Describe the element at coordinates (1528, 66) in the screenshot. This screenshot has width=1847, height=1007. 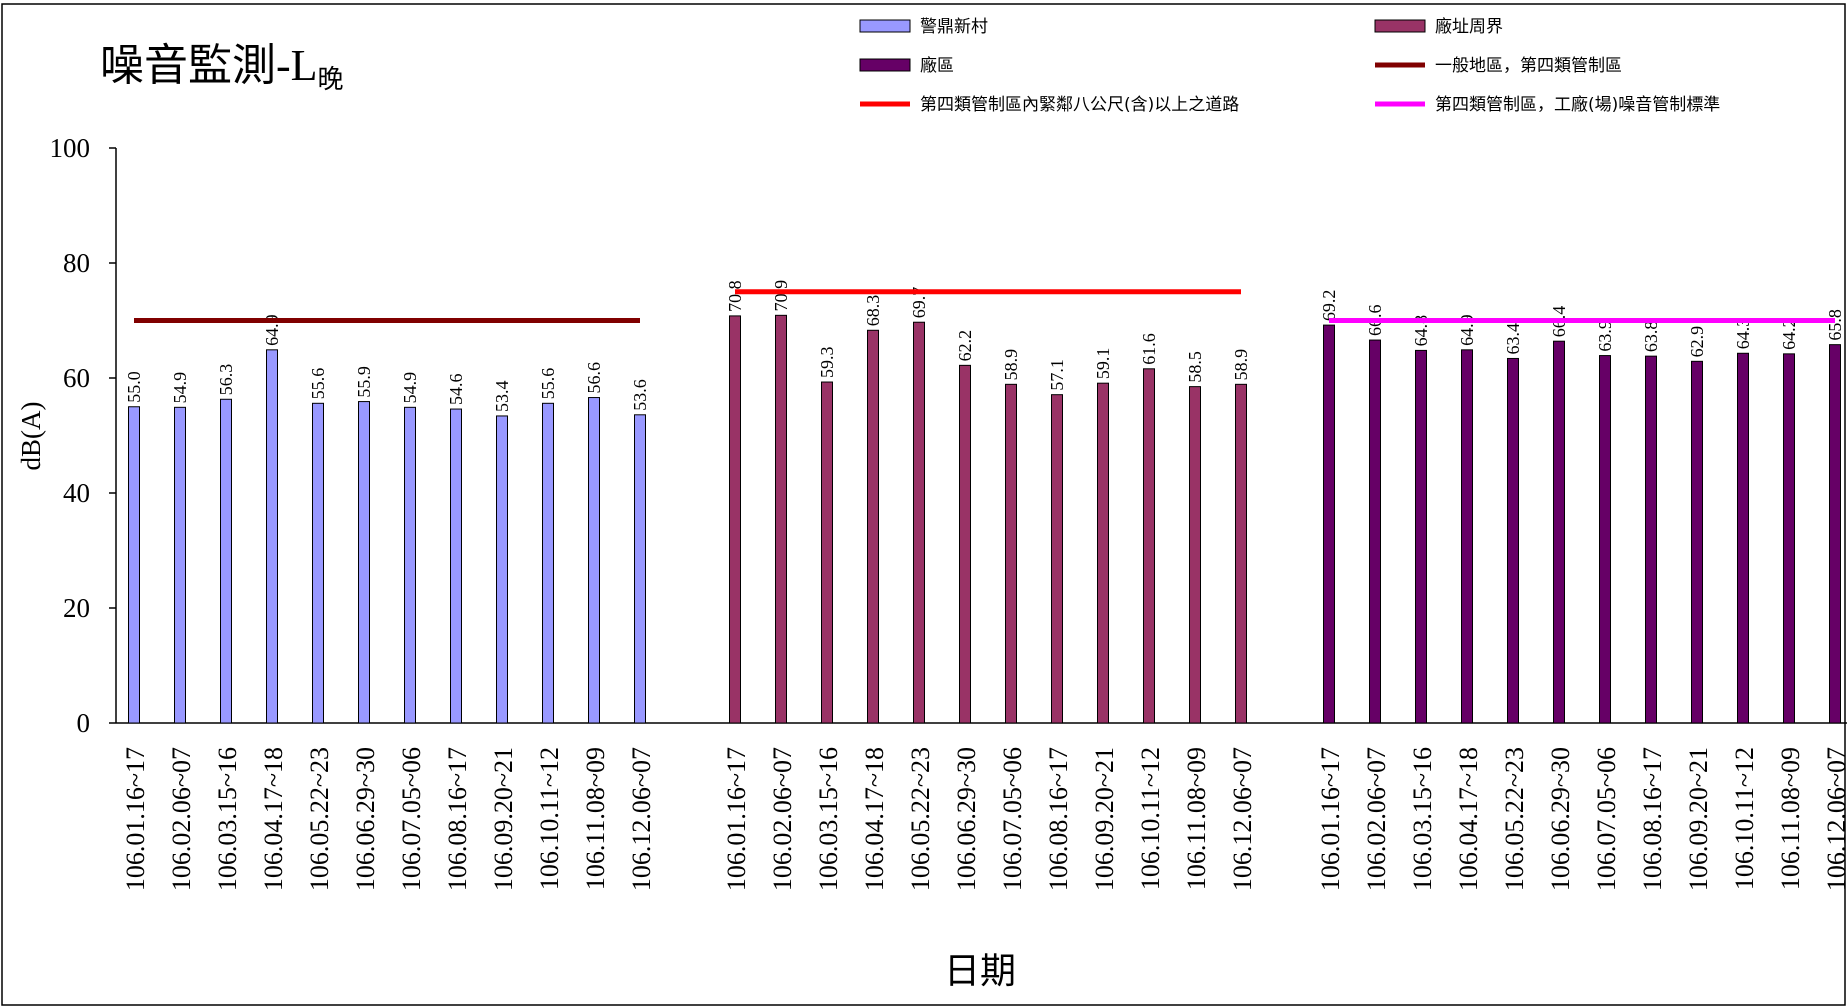
I see `legend-label: 一般地區，第四類管制區` at that location.